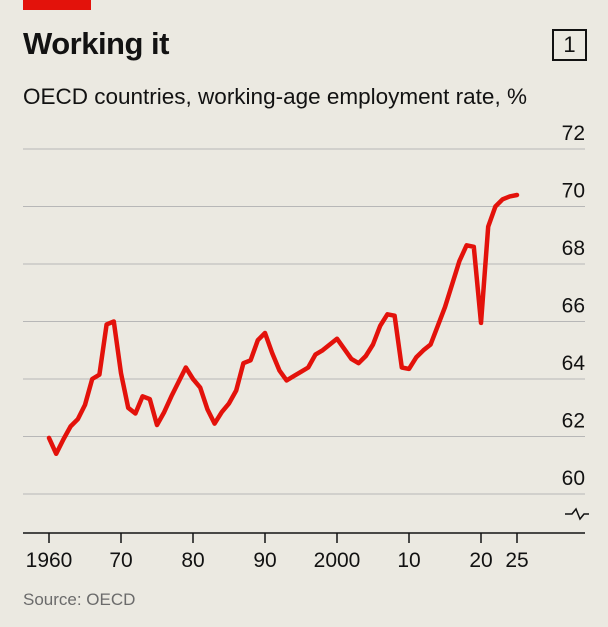 The height and width of the screenshot is (627, 608). Describe the element at coordinates (577, 514) in the screenshot. I see `axis-break-icon` at that location.